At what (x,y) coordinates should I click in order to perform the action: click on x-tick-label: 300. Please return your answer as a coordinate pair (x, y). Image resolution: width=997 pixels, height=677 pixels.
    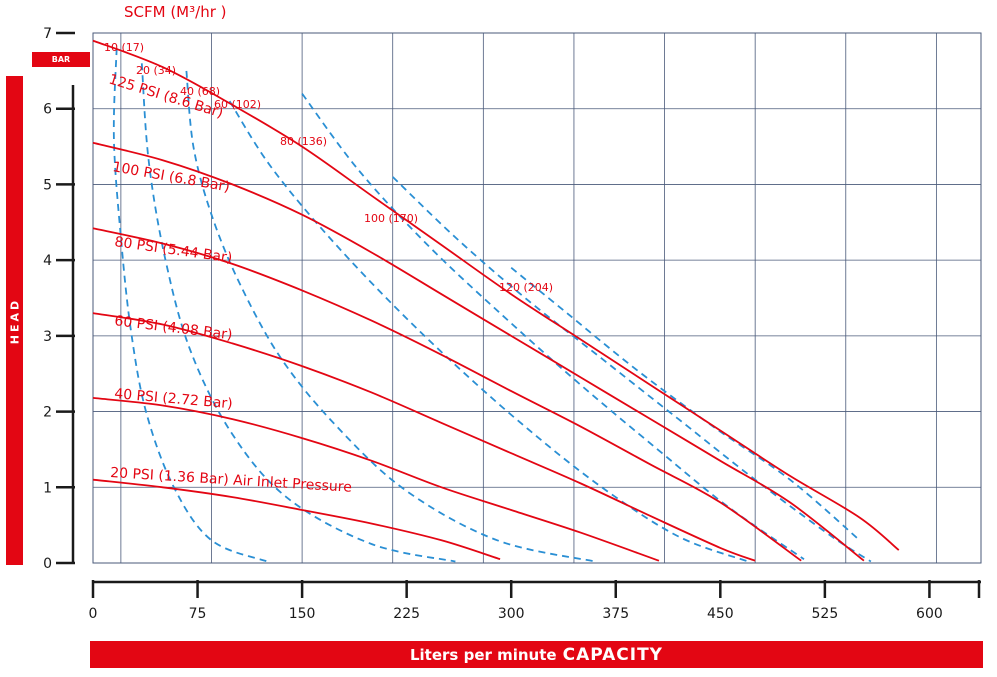
    Looking at the image, I should click on (511, 614).